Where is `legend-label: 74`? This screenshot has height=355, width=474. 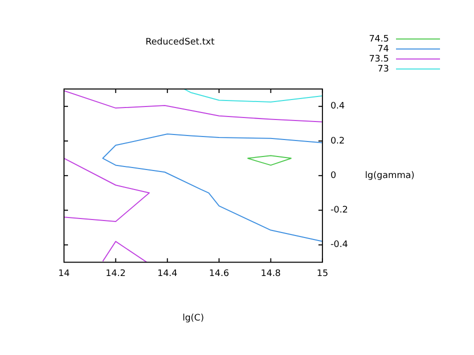
legend-label: 74 is located at coordinates (384, 49).